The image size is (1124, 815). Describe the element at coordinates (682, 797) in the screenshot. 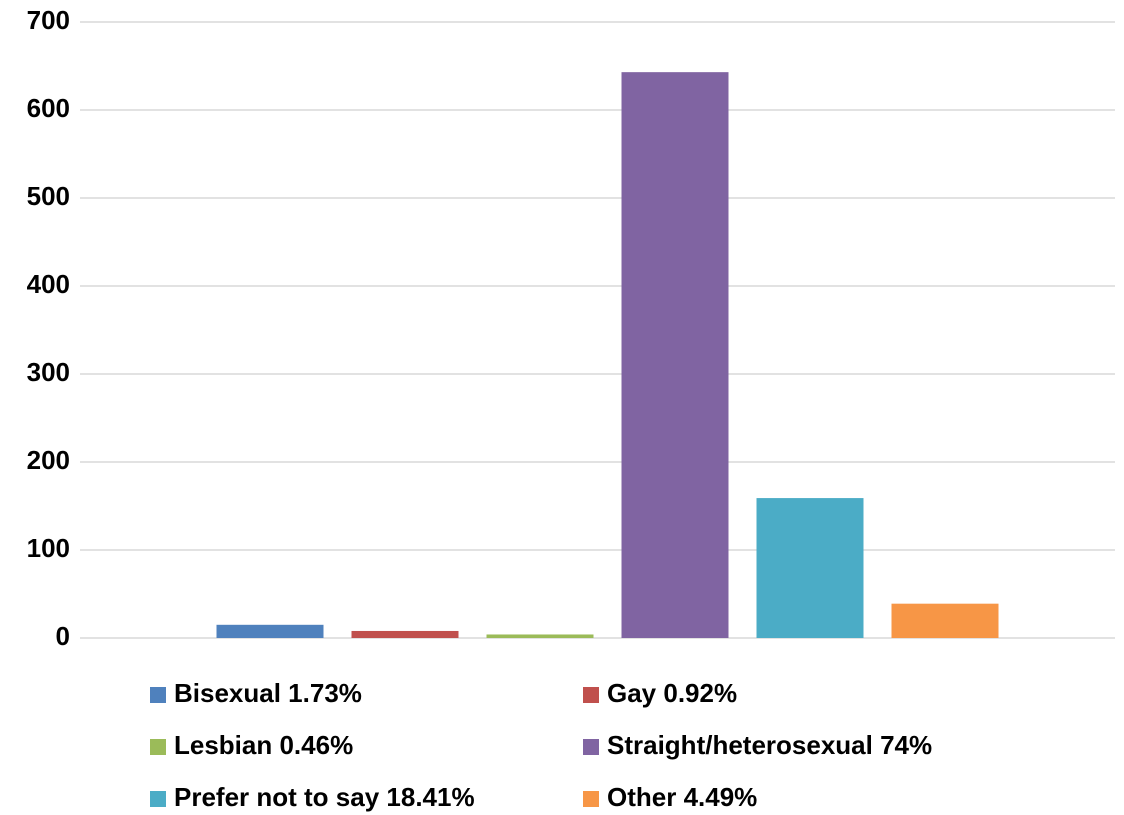

I see `legend-label: Other 4.49%` at that location.